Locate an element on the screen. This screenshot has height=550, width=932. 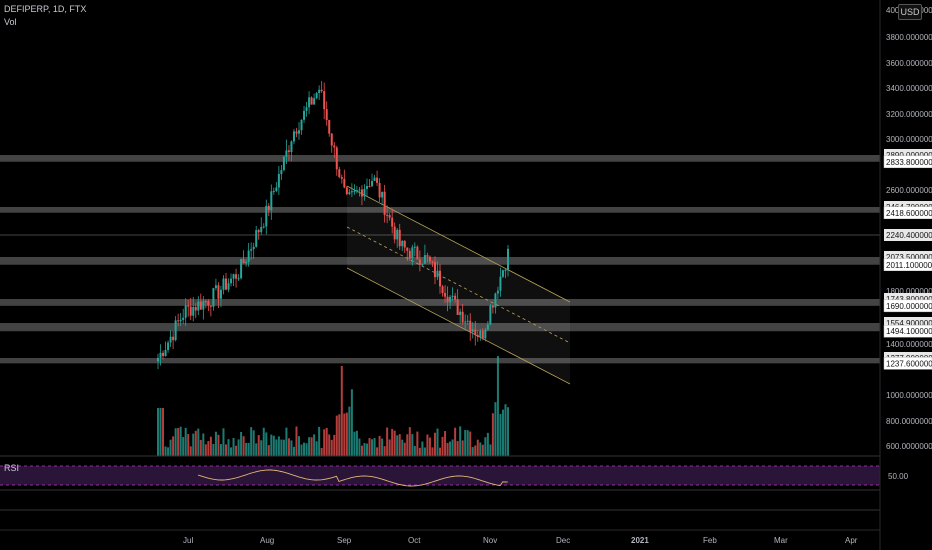
price-label: 2011.10000000 is located at coordinates (909, 265).